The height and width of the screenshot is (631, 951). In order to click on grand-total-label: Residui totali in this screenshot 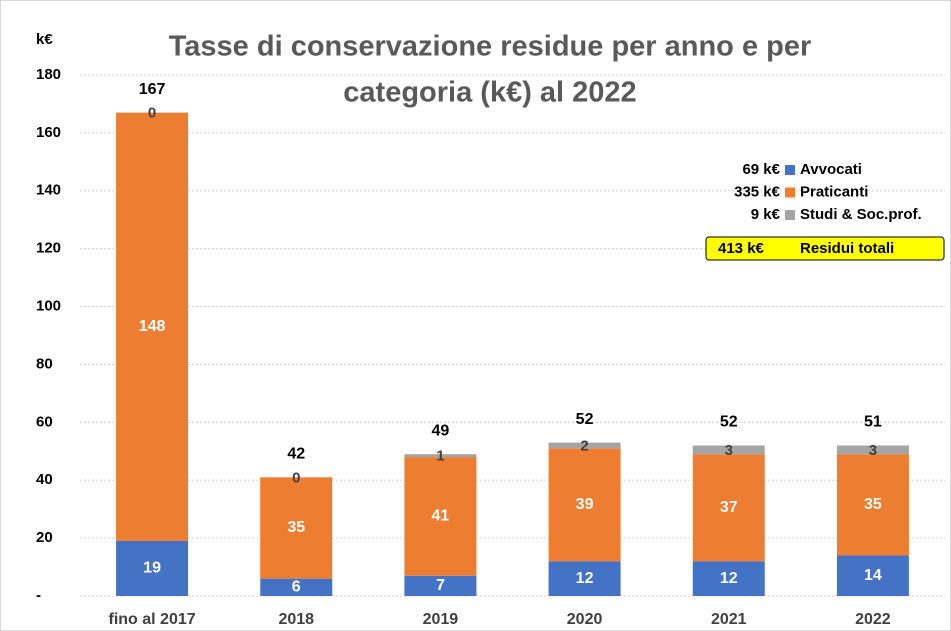, I will do `click(847, 248)`.